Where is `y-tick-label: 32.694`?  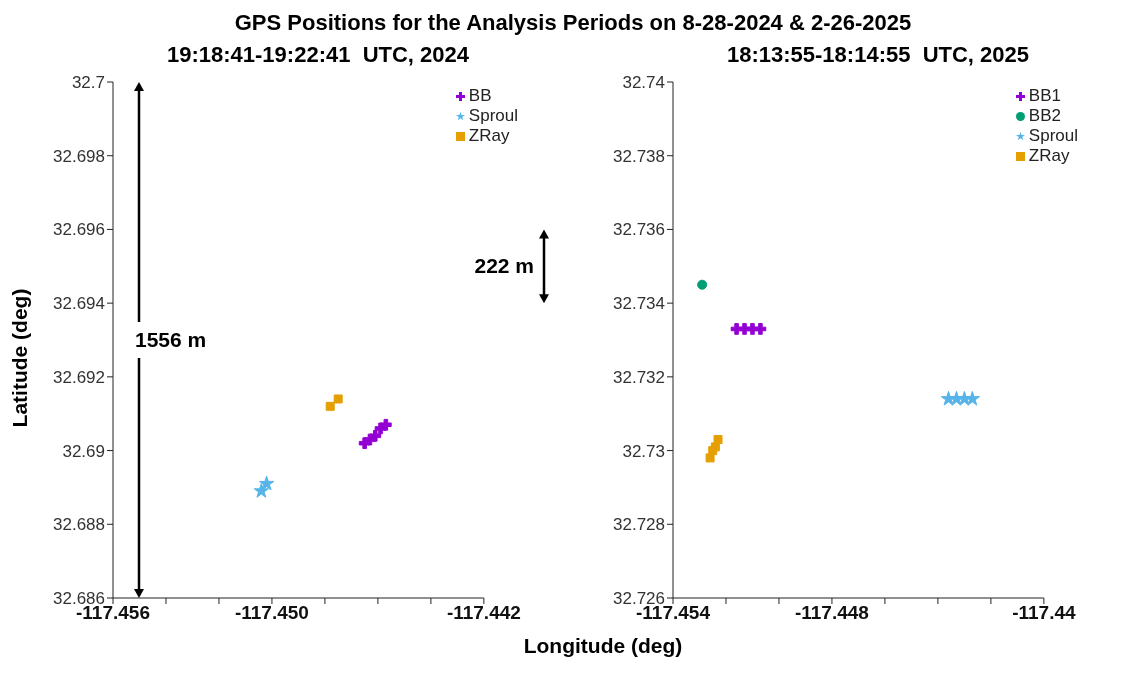
y-tick-label: 32.694 is located at coordinates (79, 304).